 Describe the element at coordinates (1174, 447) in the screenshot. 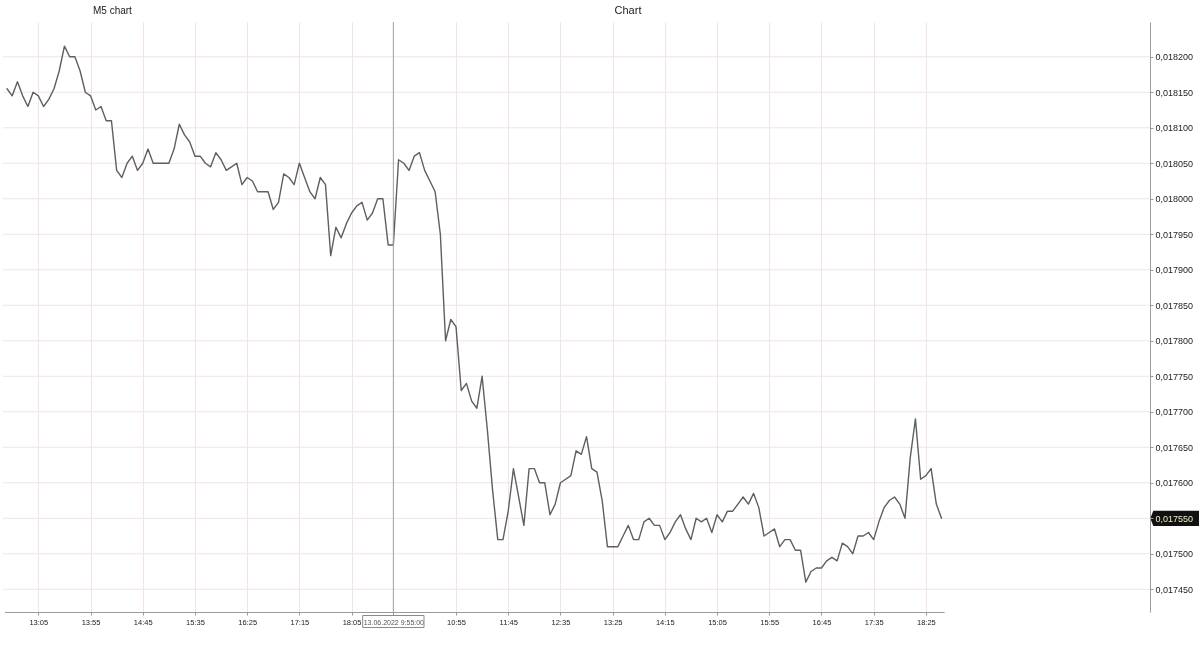

I see `y-tick-label: 0,017650` at that location.